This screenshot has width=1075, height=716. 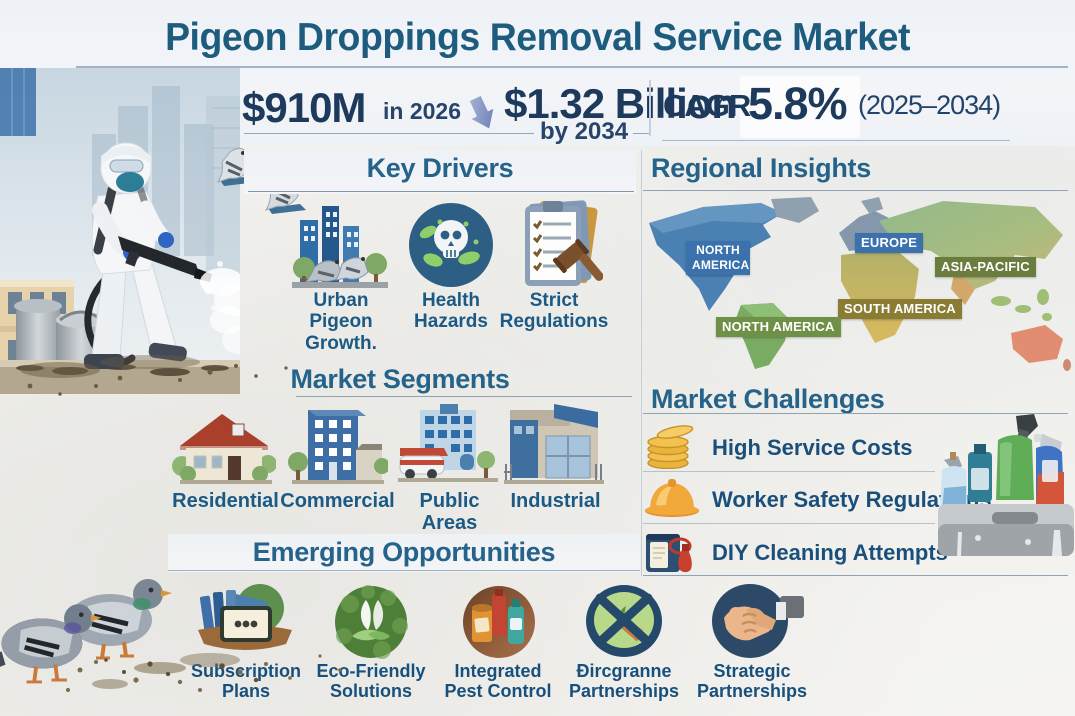 What do you see at coordinates (337, 501) in the screenshot?
I see `segment-label: Commercial` at bounding box center [337, 501].